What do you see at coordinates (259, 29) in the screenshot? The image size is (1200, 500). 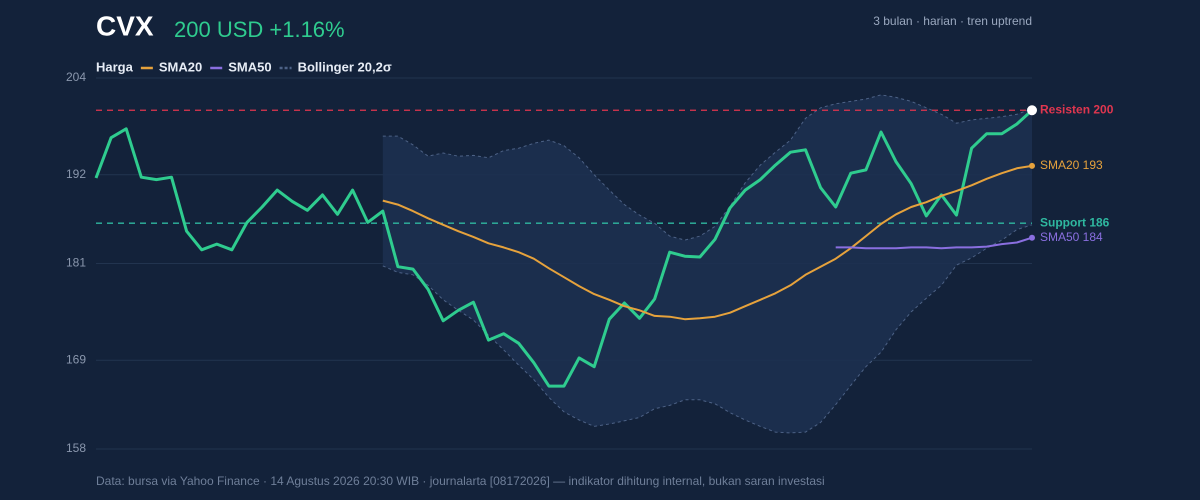 I see `price-label: 200 USD +1.16%` at bounding box center [259, 29].